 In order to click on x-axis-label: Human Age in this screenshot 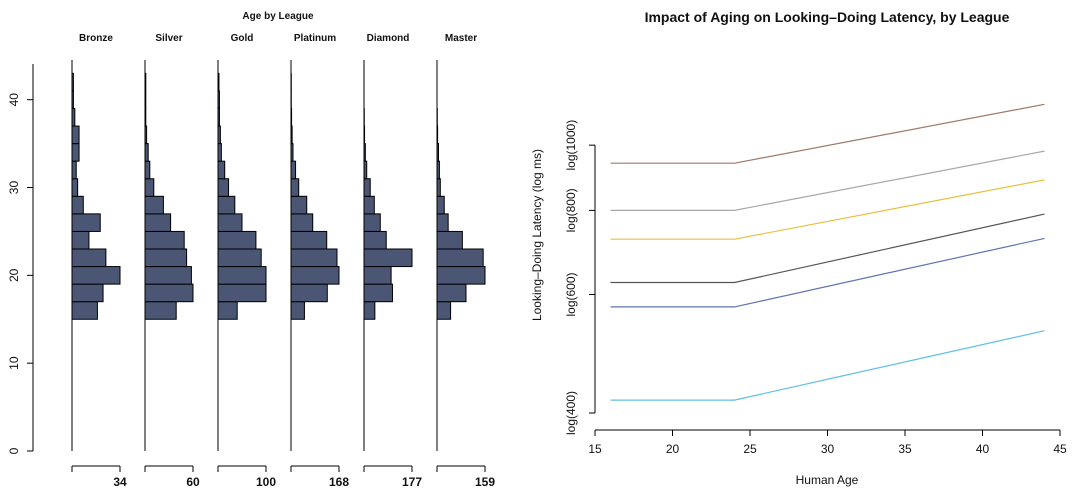, I will do `click(827, 480)`.